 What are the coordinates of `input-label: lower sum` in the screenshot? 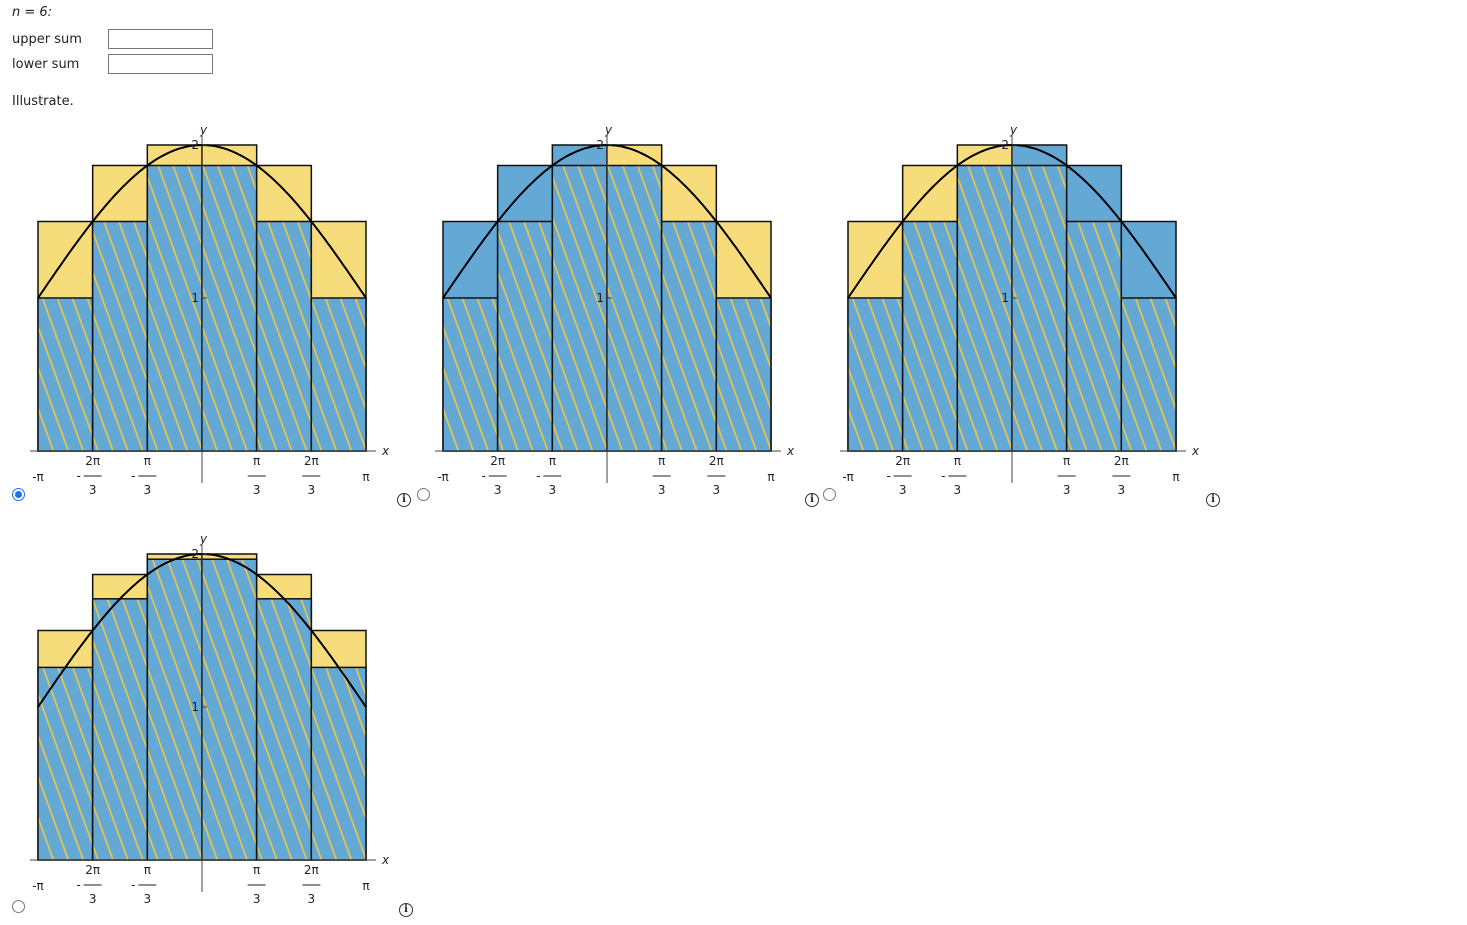 It's located at (46, 64).